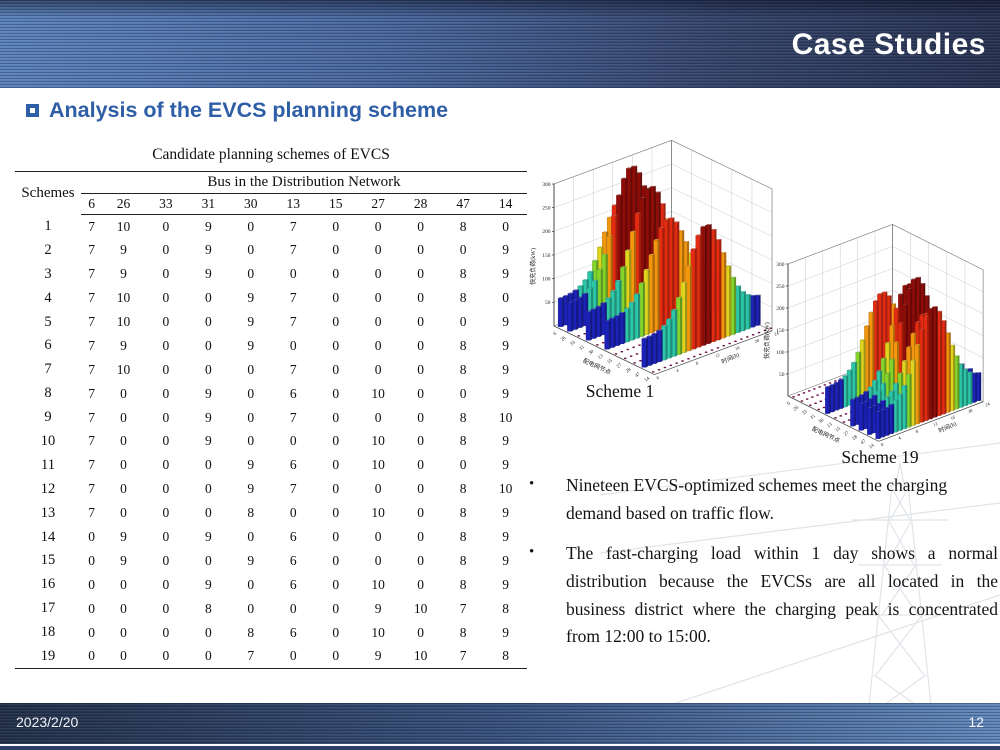 This screenshot has width=1000, height=750. Describe the element at coordinates (92, 204) in the screenshot. I see `bus-column-header: 6` at that location.